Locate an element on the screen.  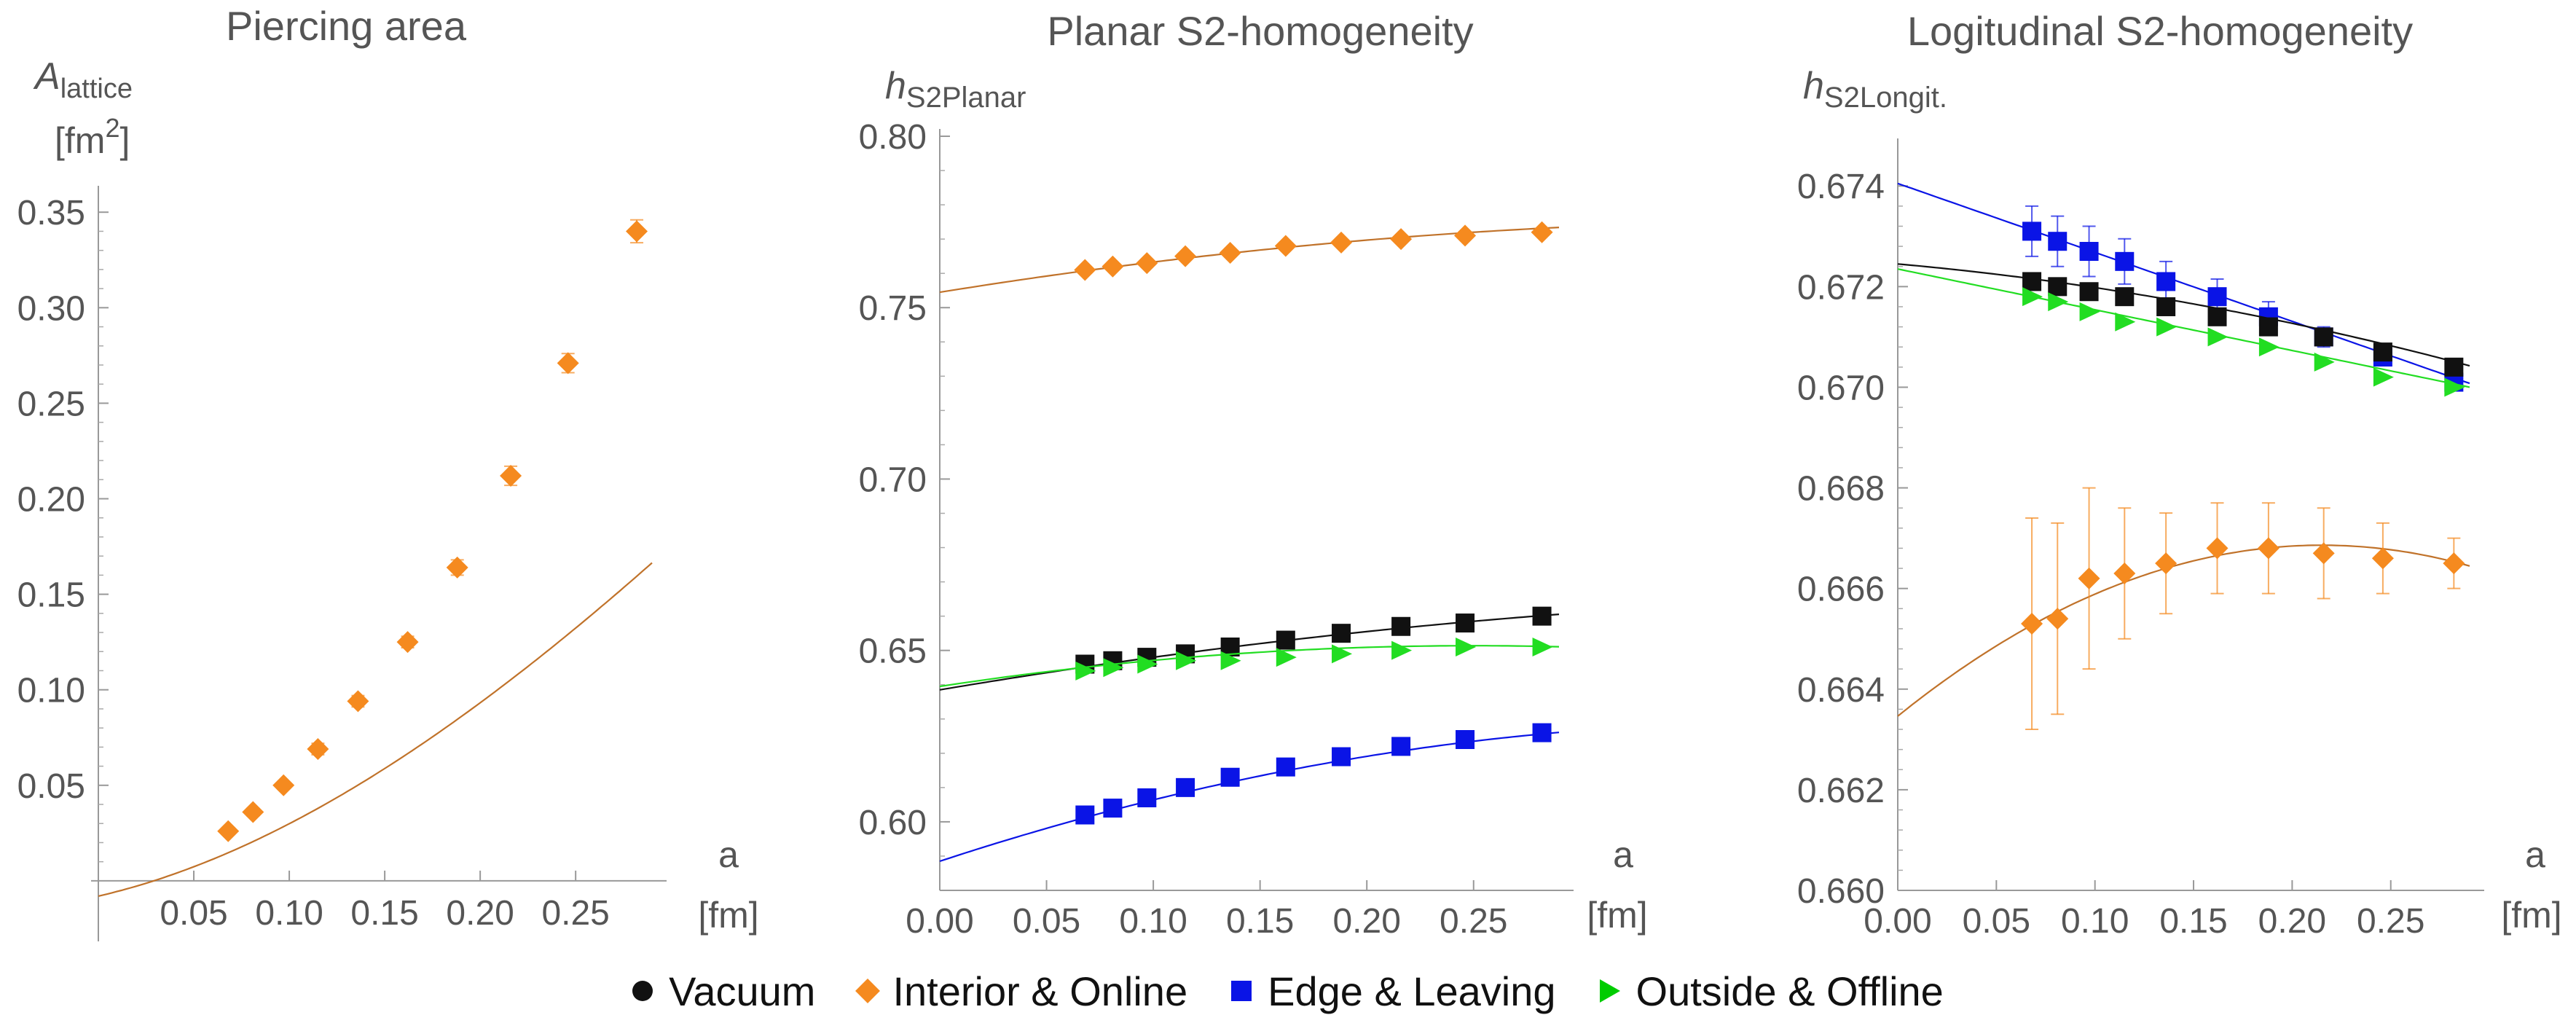
y-tick-label: 0.664 is located at coordinates (1841, 690).